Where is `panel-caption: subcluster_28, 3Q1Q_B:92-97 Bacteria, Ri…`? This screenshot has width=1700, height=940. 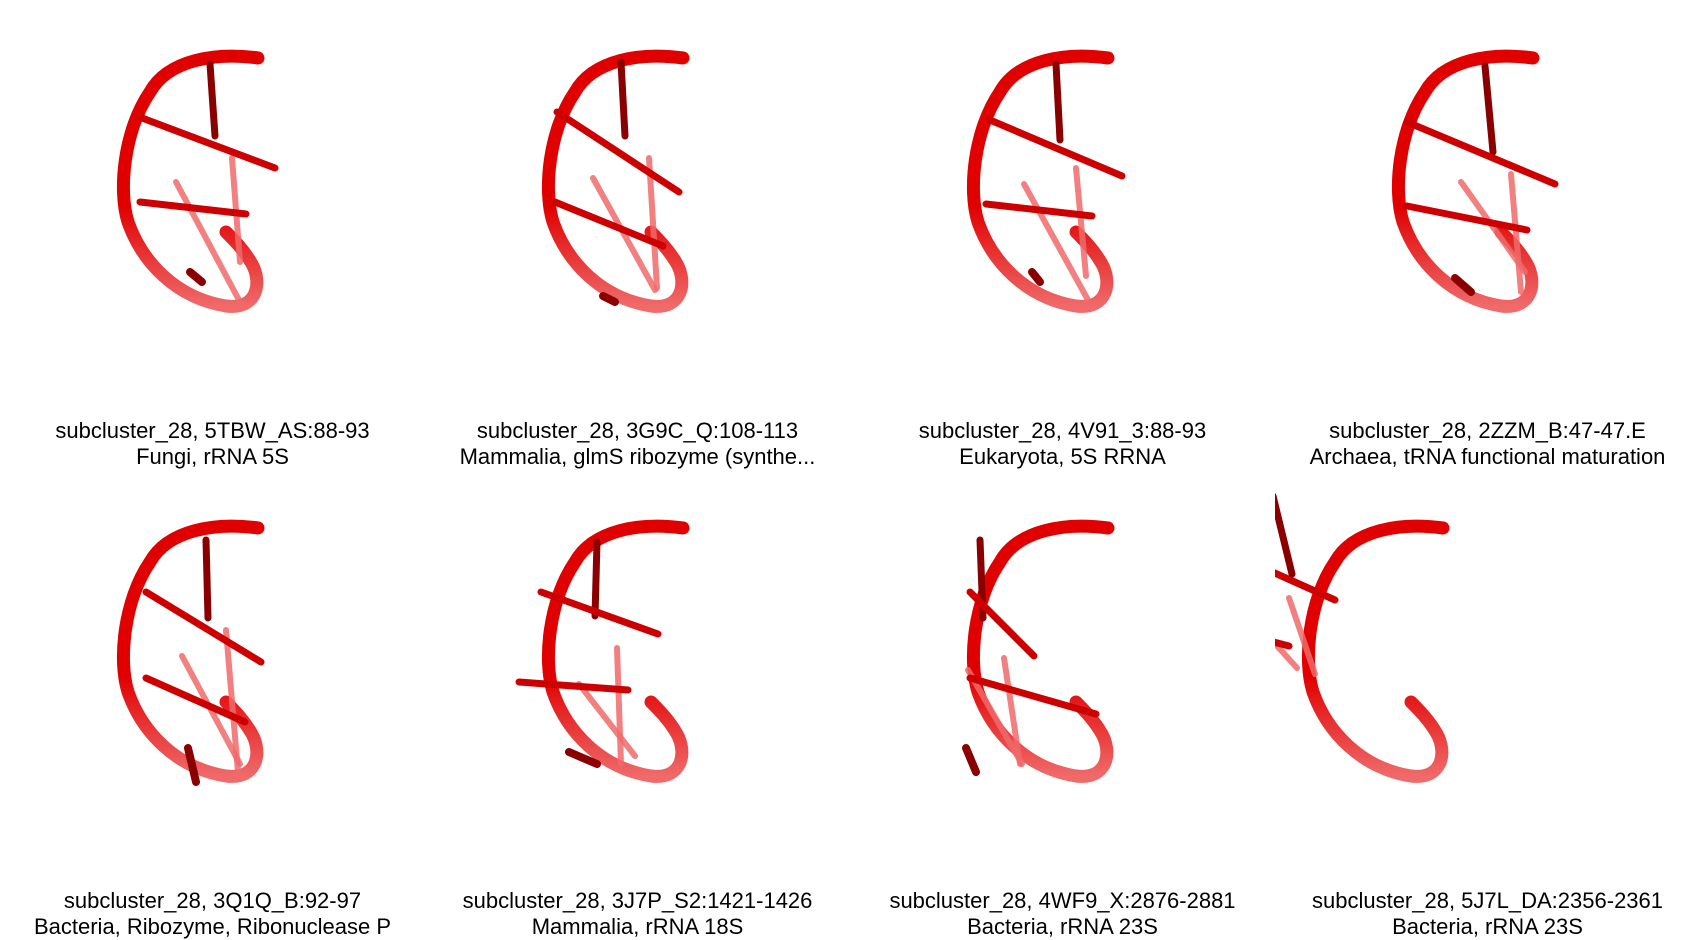 panel-caption: subcluster_28, 3Q1Q_B:92-97 Bacteria, Ri… is located at coordinates (212, 914).